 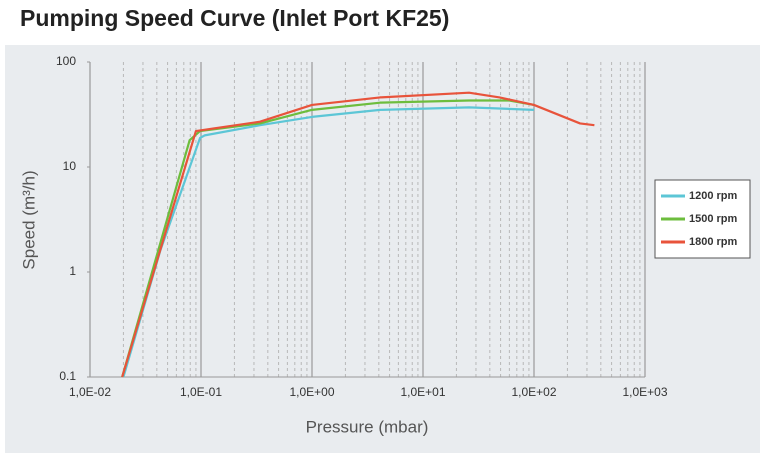 I want to click on legend-label: 1200 rpm, so click(x=713, y=196).